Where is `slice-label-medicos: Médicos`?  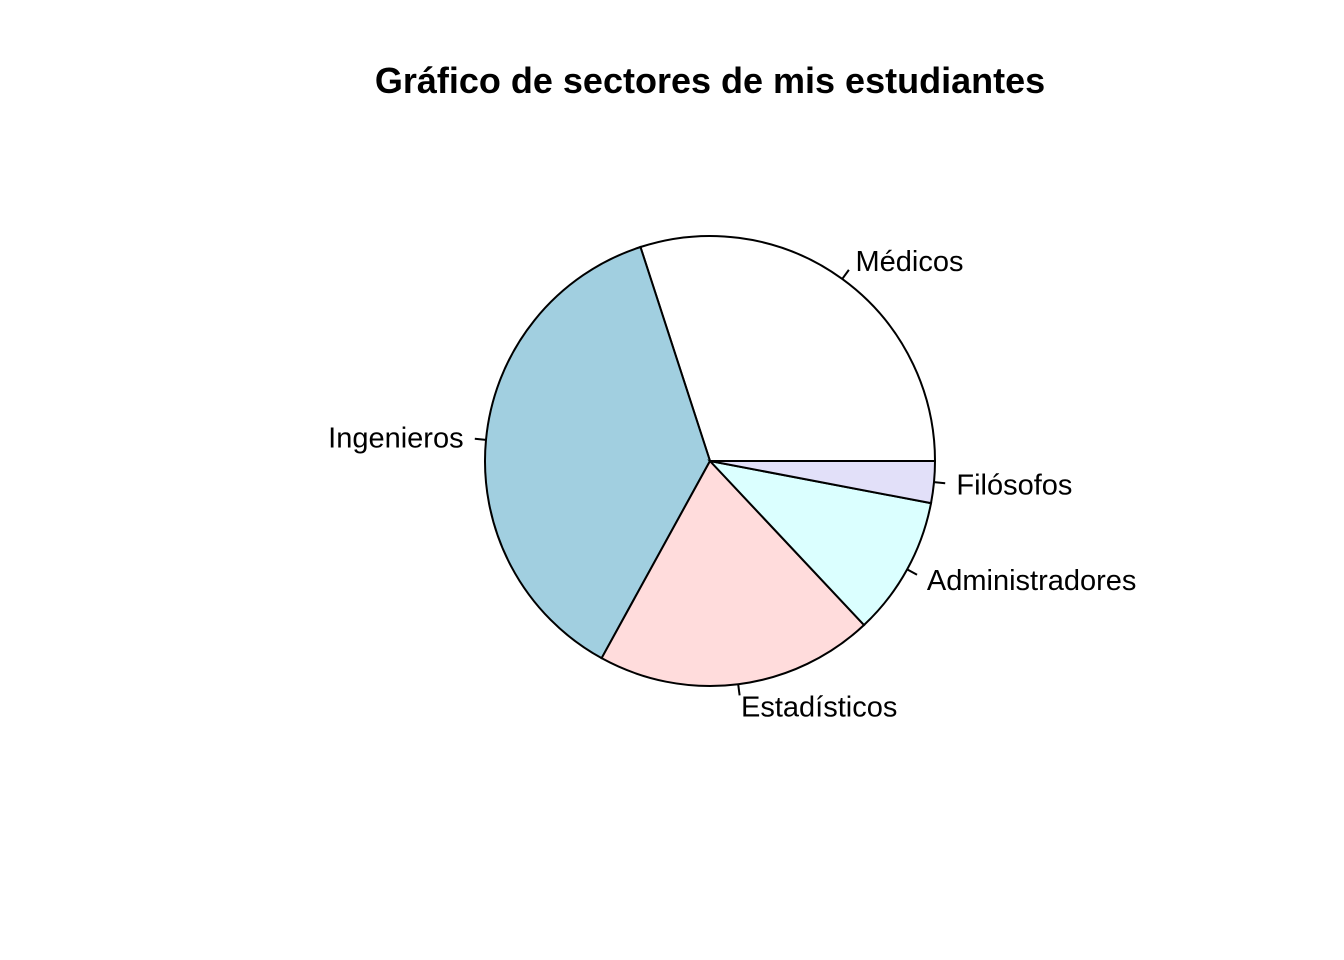 slice-label-medicos: Médicos is located at coordinates (909, 262).